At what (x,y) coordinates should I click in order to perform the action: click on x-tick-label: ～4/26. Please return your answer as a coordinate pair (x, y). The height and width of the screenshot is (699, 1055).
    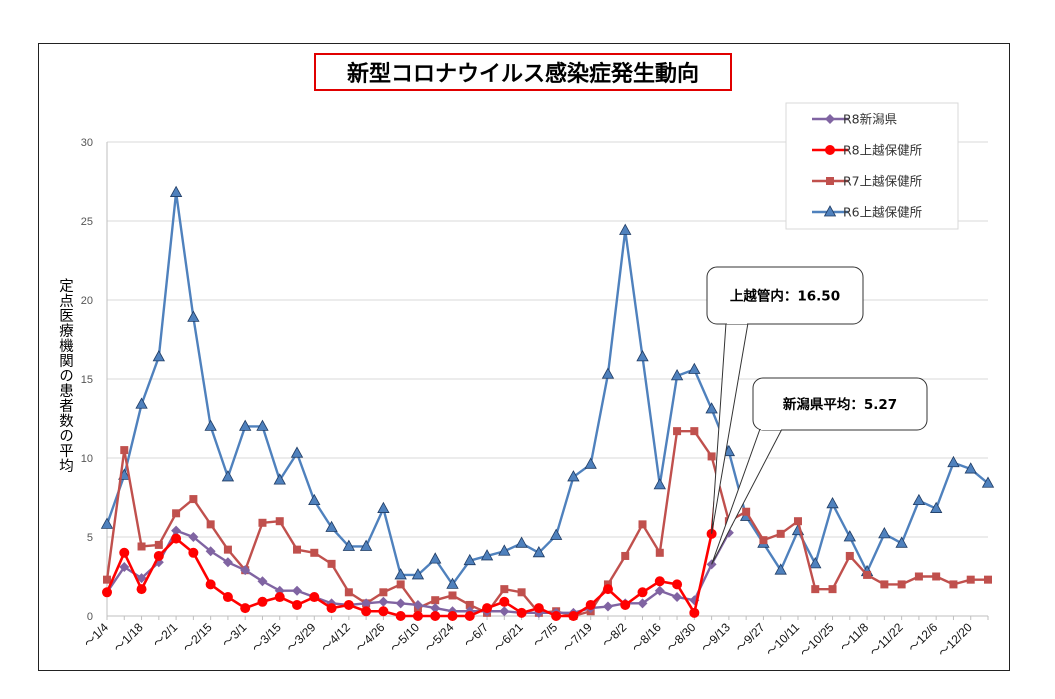
    Looking at the image, I should click on (370, 637).